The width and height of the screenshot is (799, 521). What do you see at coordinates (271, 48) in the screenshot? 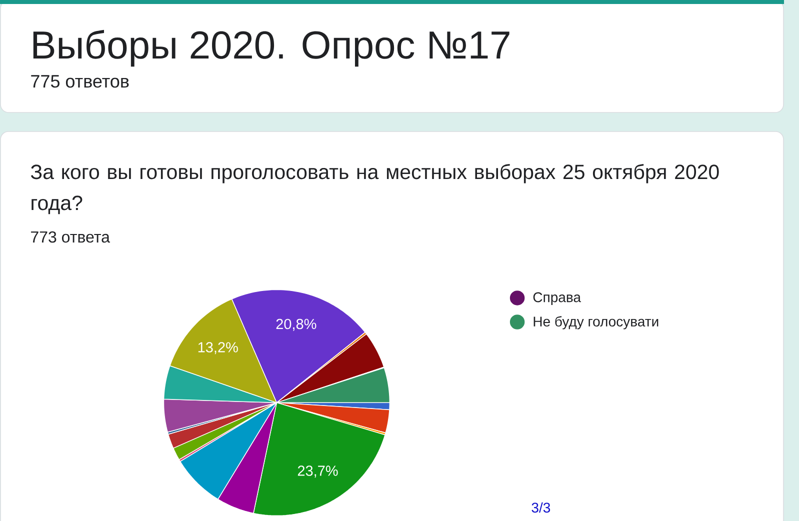
I see `text: Выборы 2020. Опрос №17` at bounding box center [271, 48].